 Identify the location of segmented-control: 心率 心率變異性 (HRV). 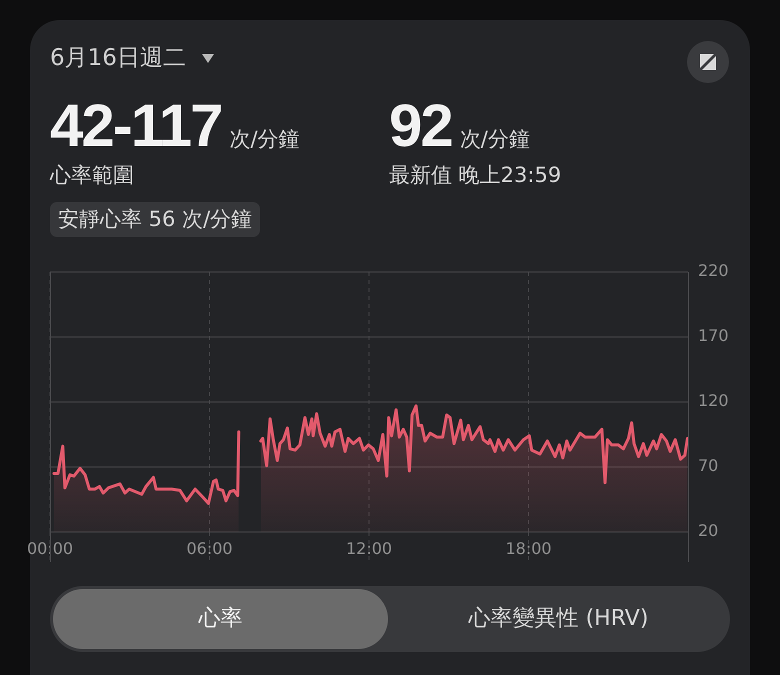
(390, 619).